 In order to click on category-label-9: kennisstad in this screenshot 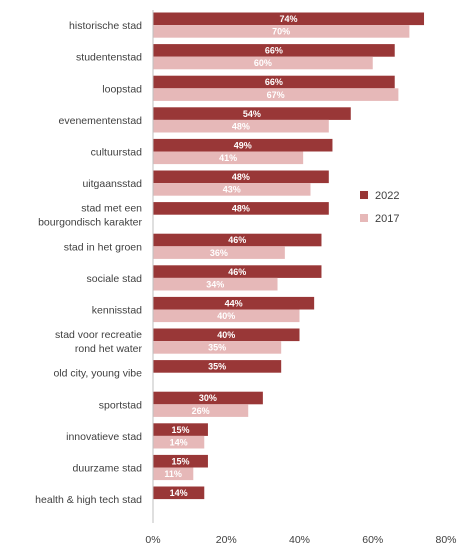, I will do `click(117, 311)`.